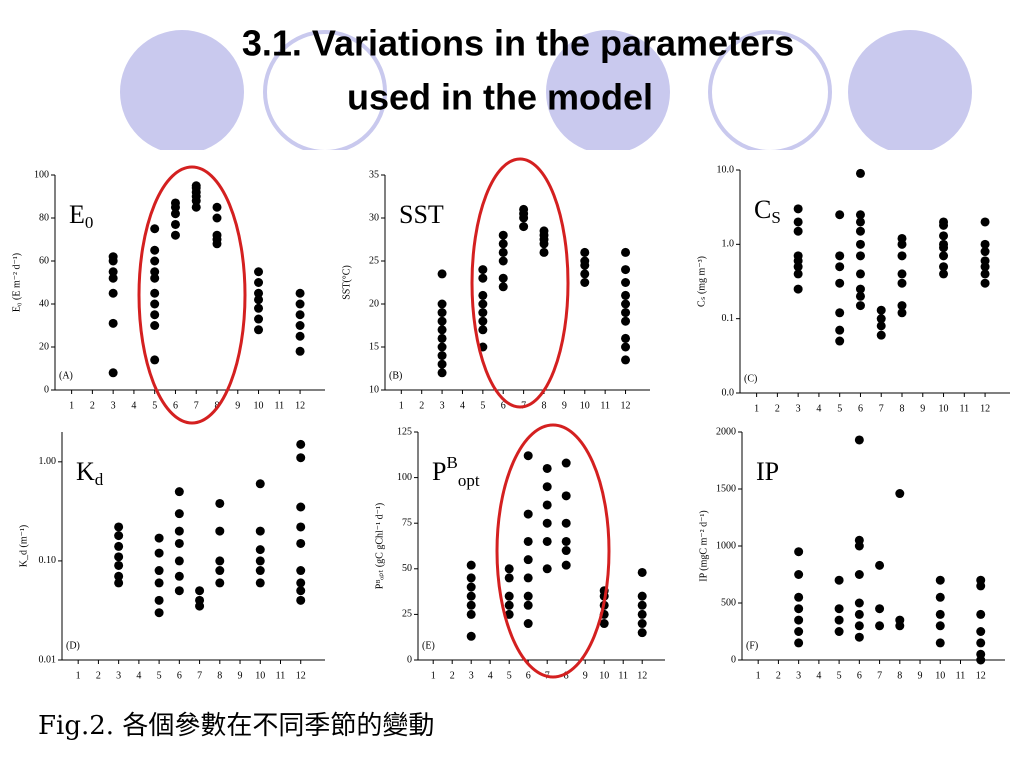 The width and height of the screenshot is (1024, 768). I want to click on y-tick-label: 60, so click(44, 260).